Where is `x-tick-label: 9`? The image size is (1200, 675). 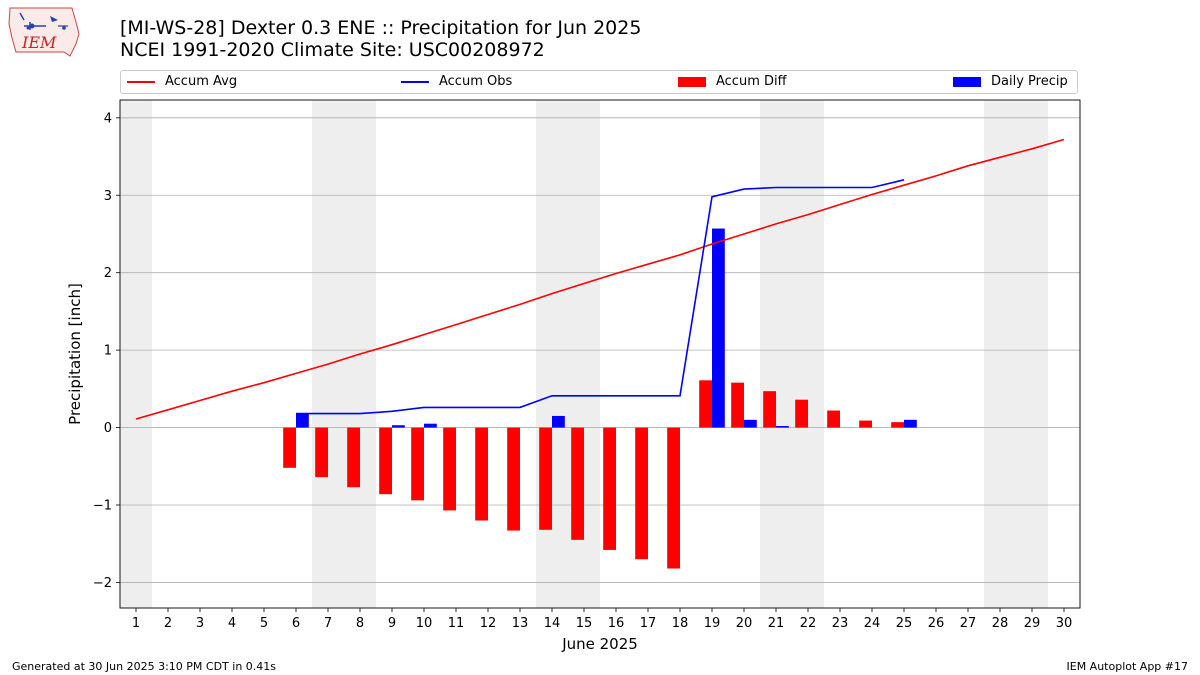 x-tick-label: 9 is located at coordinates (392, 623).